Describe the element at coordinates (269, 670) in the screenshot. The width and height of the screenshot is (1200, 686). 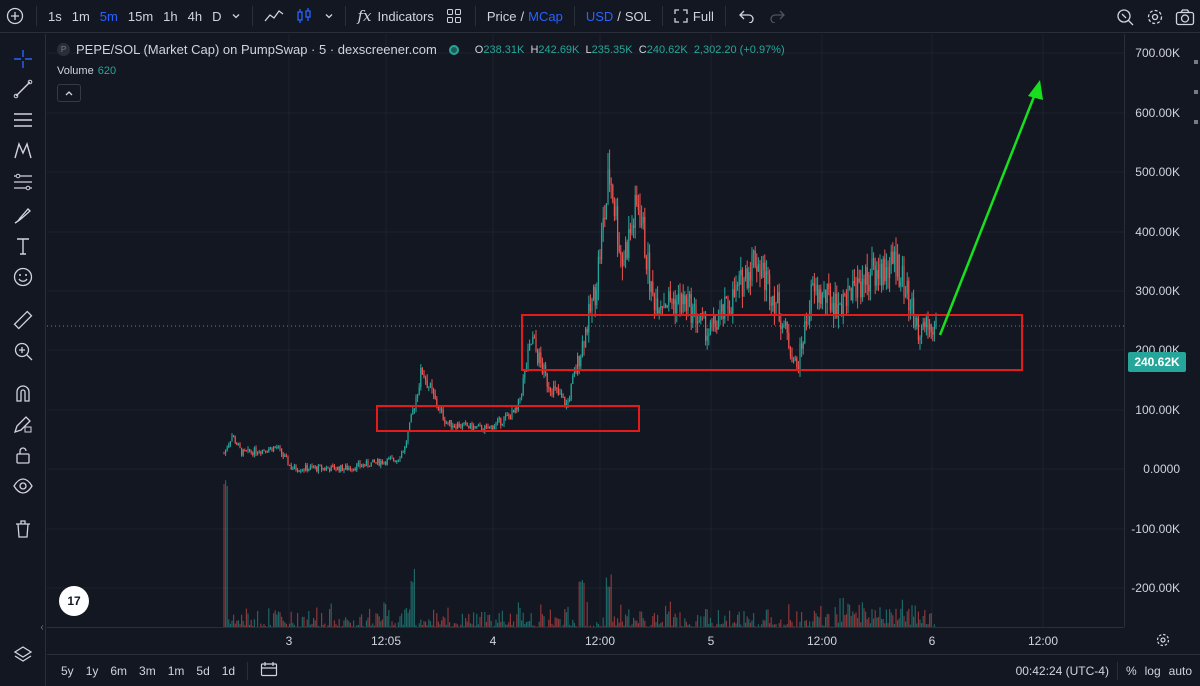
I see `go-to-date-button` at that location.